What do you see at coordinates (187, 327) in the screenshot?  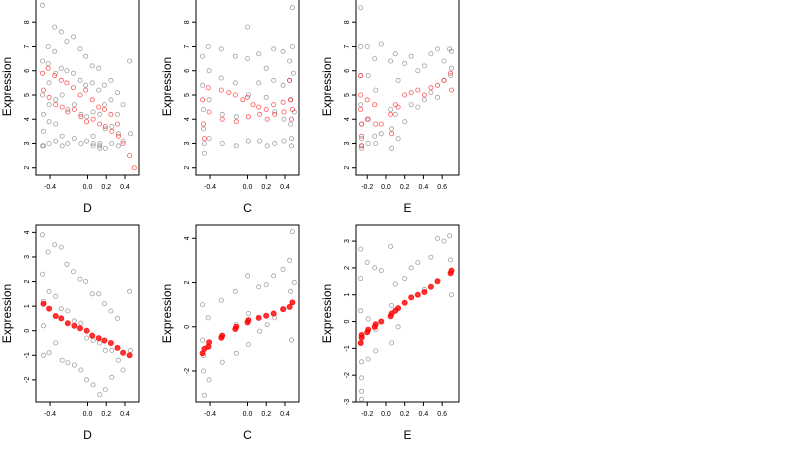 I see `y-tick-label: 0` at bounding box center [187, 327].